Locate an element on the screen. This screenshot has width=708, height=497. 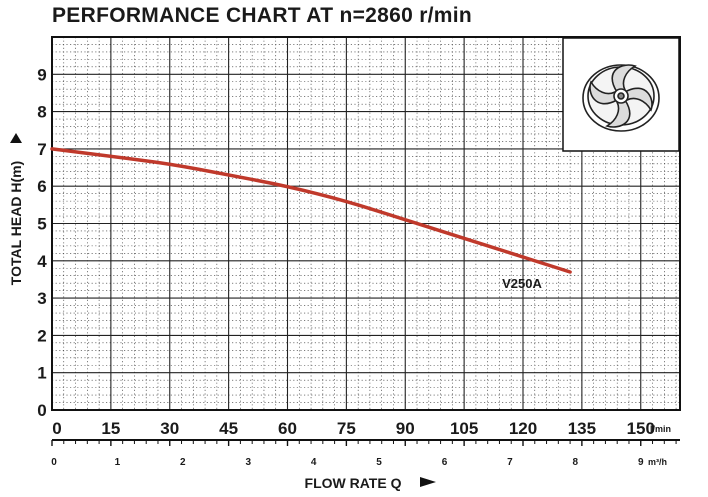
x-tick-label: 0 is located at coordinates (56, 428).